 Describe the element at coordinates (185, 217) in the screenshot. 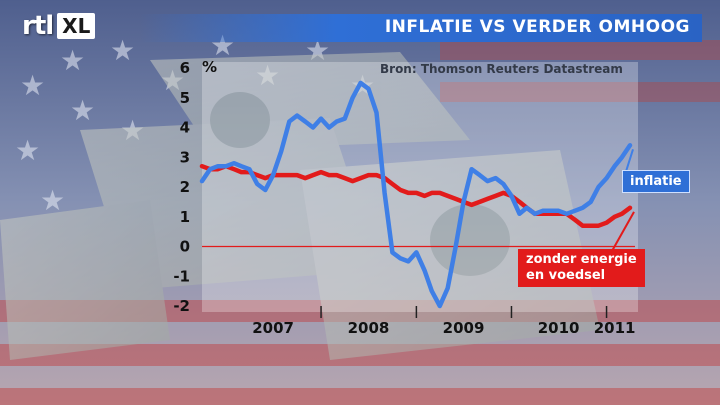

I see `y-tick-label: 1` at that location.